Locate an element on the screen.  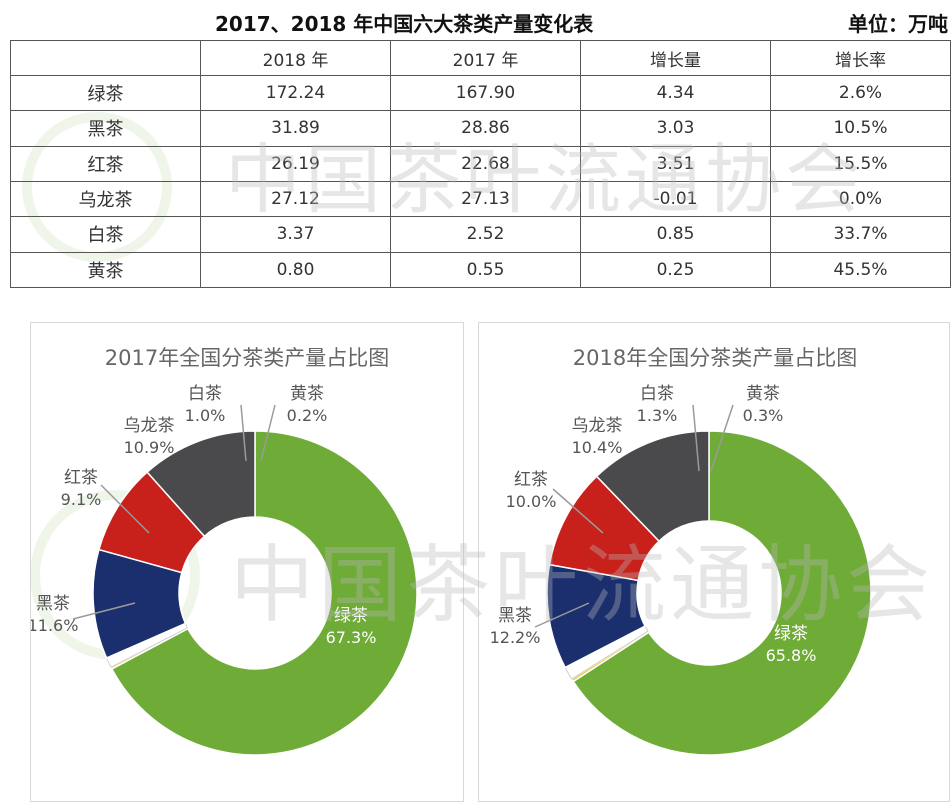
header-cell: 2018 年 is located at coordinates (295, 58).